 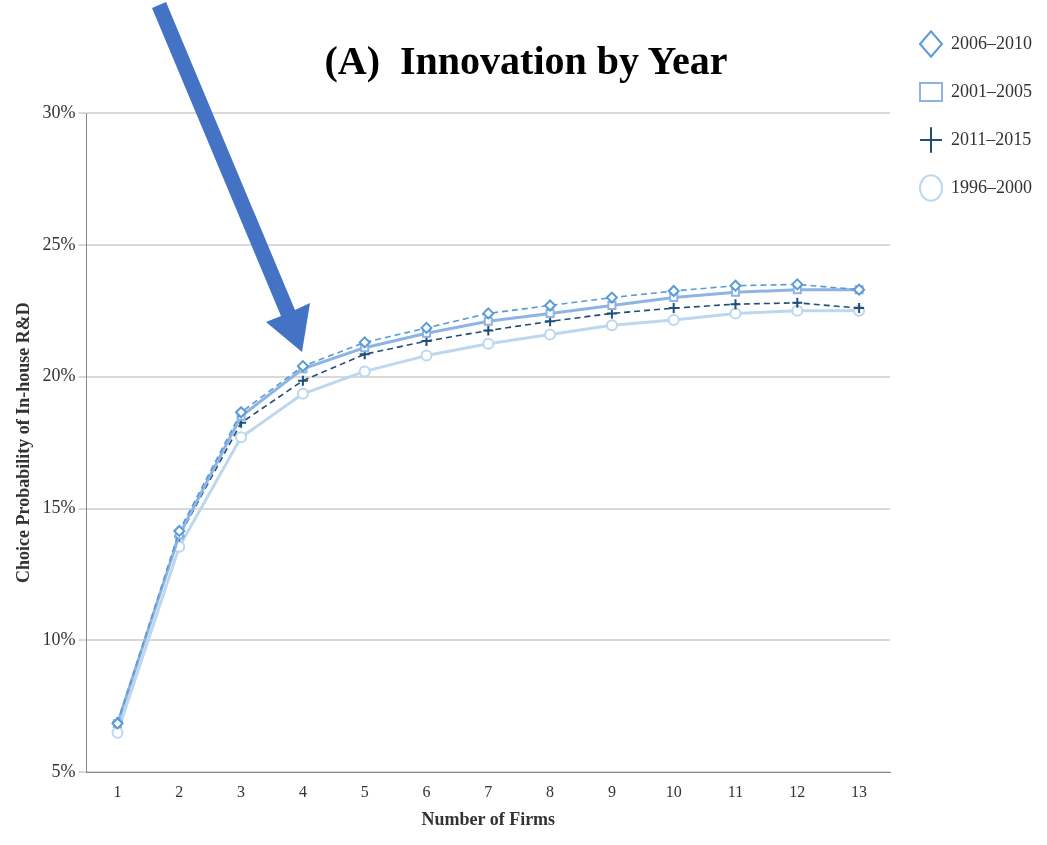 What do you see at coordinates (179, 791) in the screenshot?
I see `x-tick-label: 2` at bounding box center [179, 791].